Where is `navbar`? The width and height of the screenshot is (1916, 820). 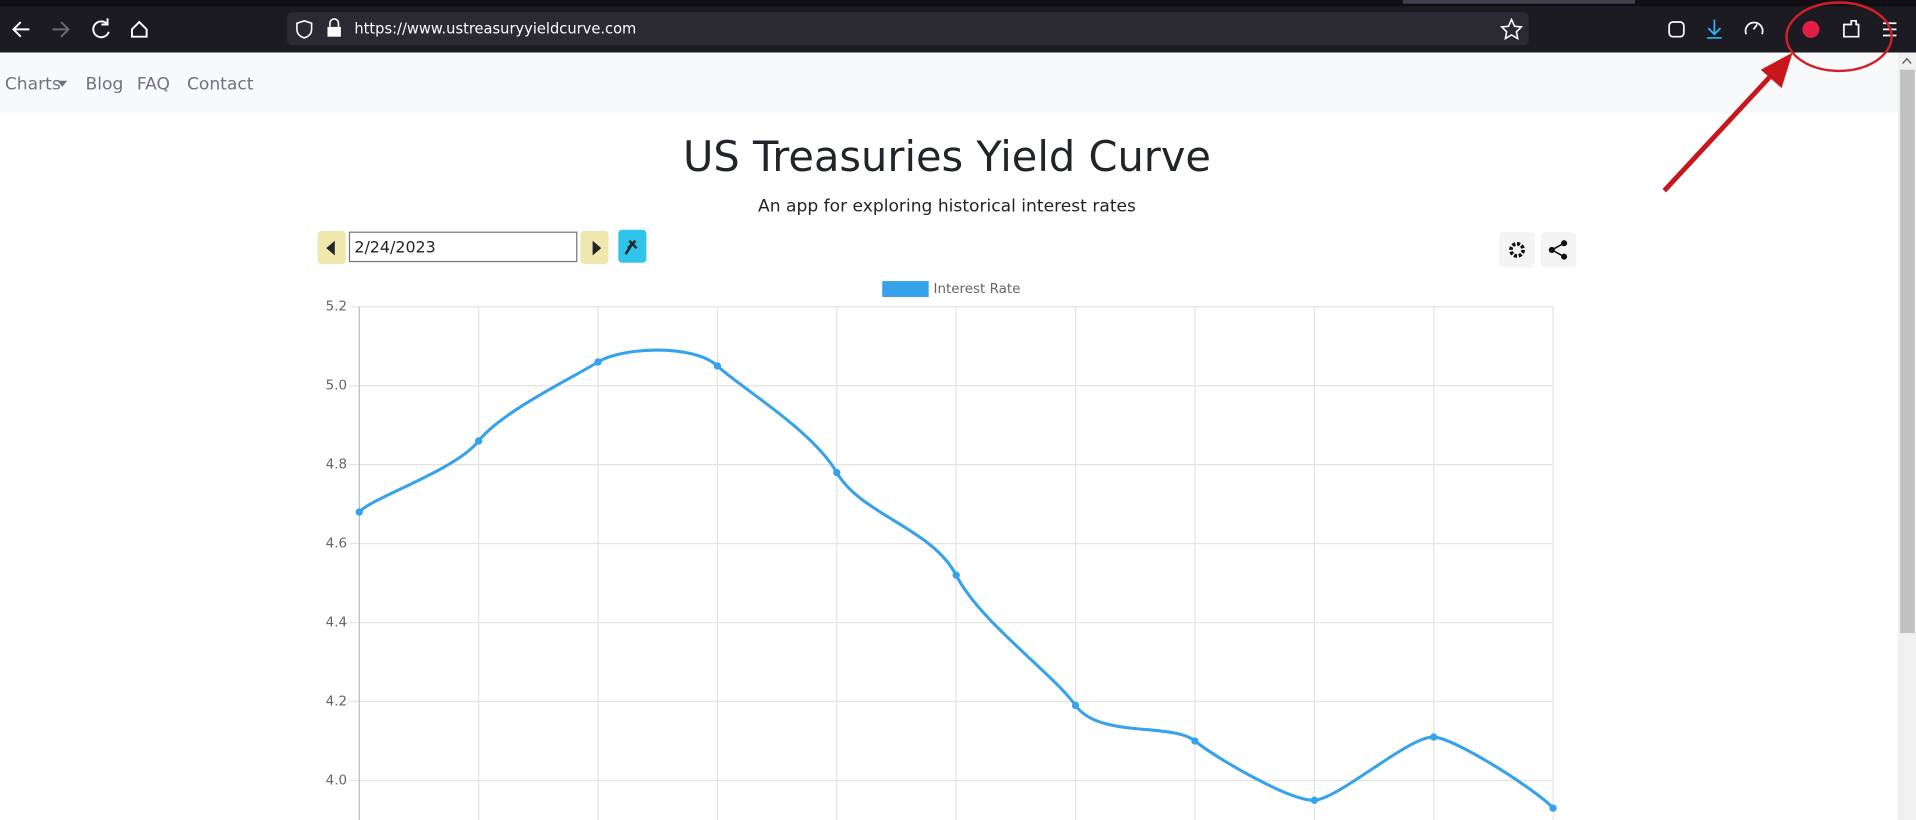
navbar is located at coordinates (949, 82).